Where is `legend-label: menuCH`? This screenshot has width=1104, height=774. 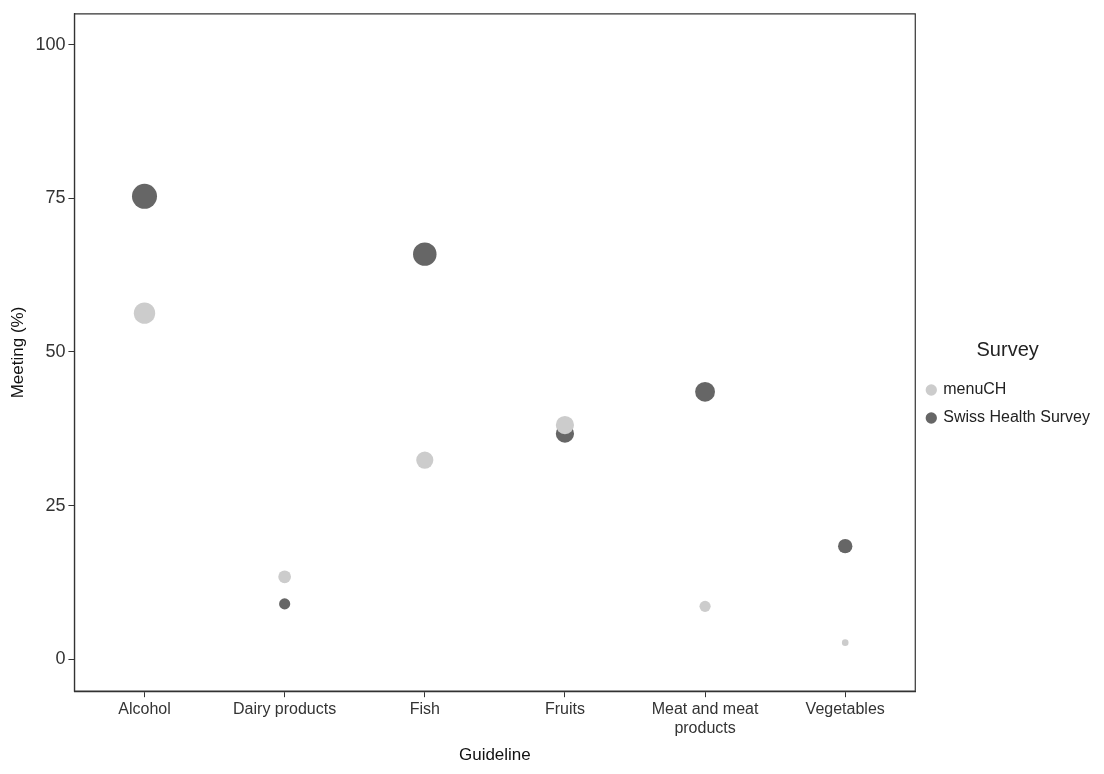
legend-label: menuCH is located at coordinates (975, 389).